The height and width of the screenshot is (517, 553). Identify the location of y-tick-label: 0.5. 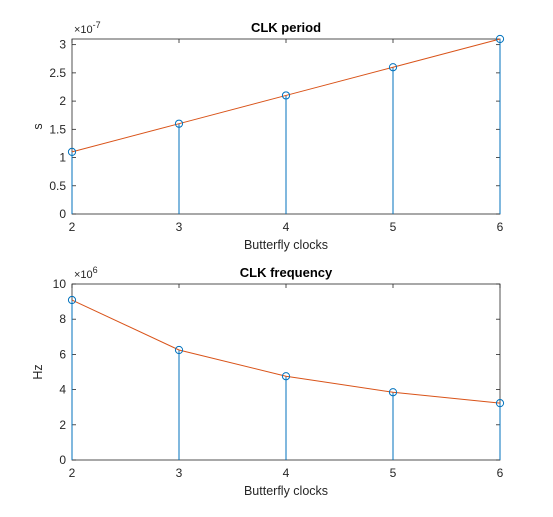
(57, 186).